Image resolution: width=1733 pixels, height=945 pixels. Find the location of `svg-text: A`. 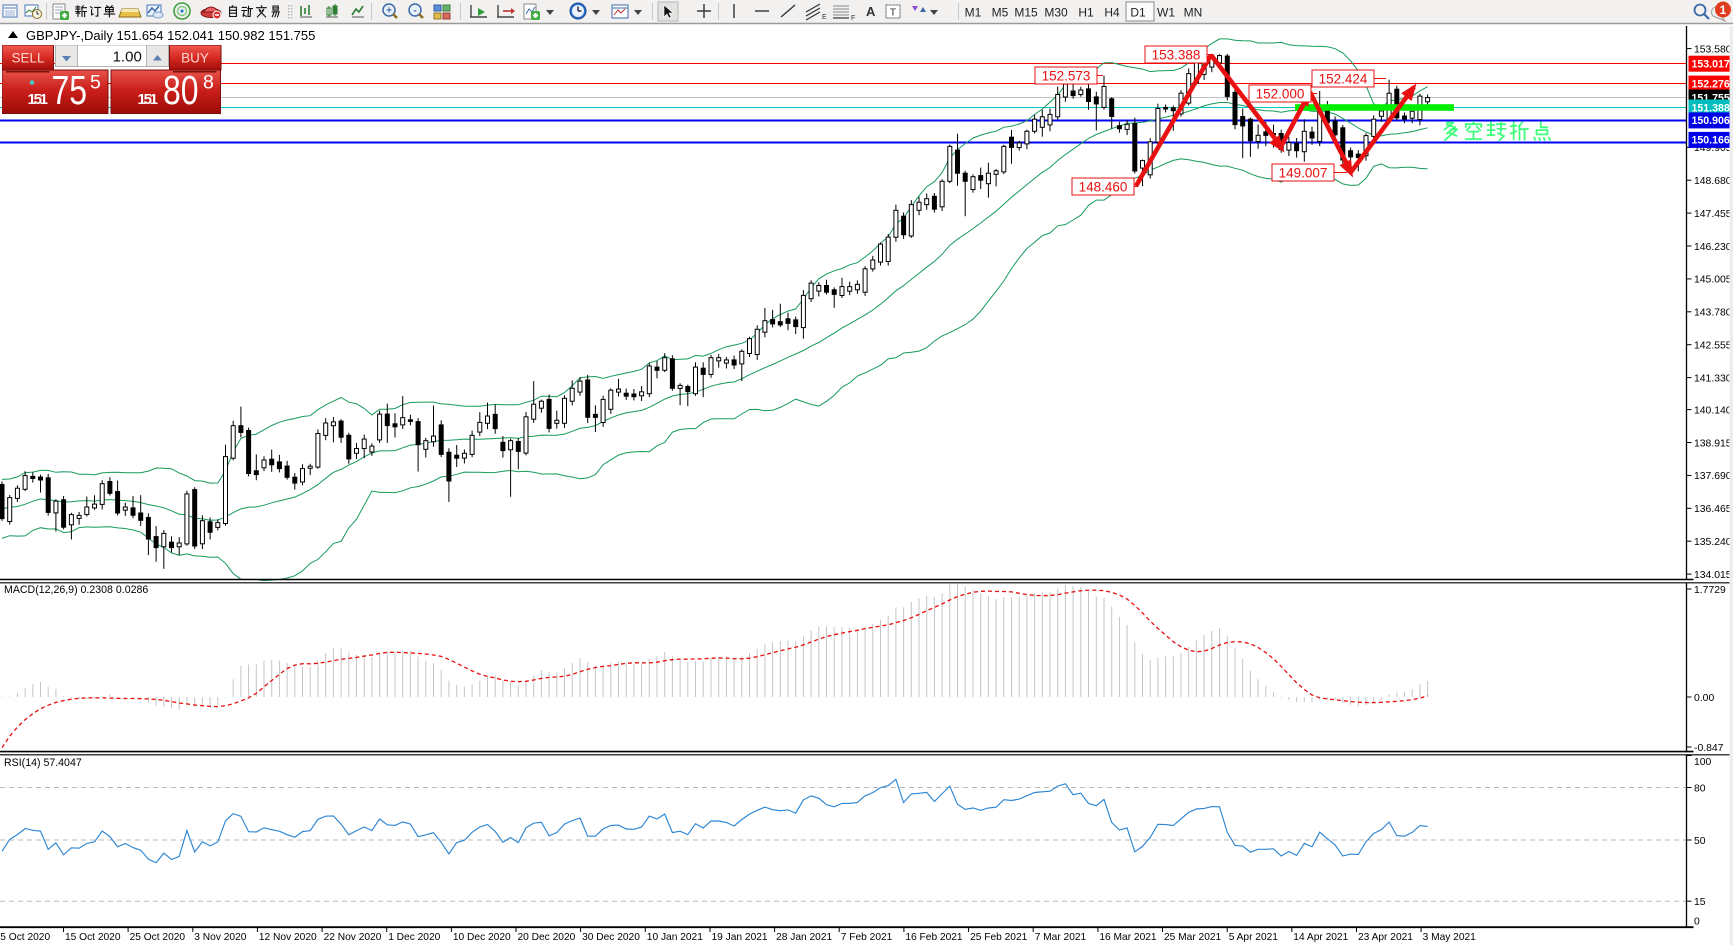

svg-text: A is located at coordinates (871, 11).